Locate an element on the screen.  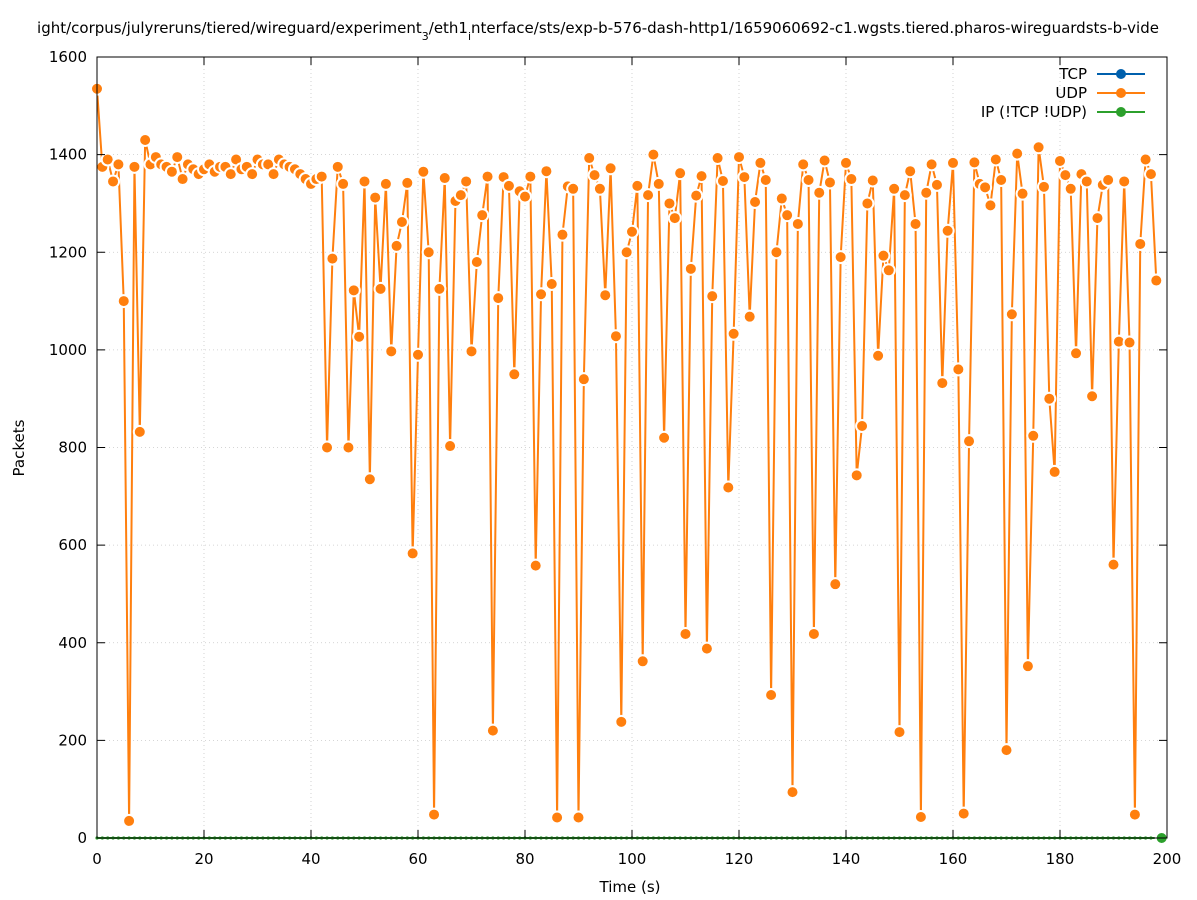
x-tick-label: 180 is located at coordinates (1060, 859).